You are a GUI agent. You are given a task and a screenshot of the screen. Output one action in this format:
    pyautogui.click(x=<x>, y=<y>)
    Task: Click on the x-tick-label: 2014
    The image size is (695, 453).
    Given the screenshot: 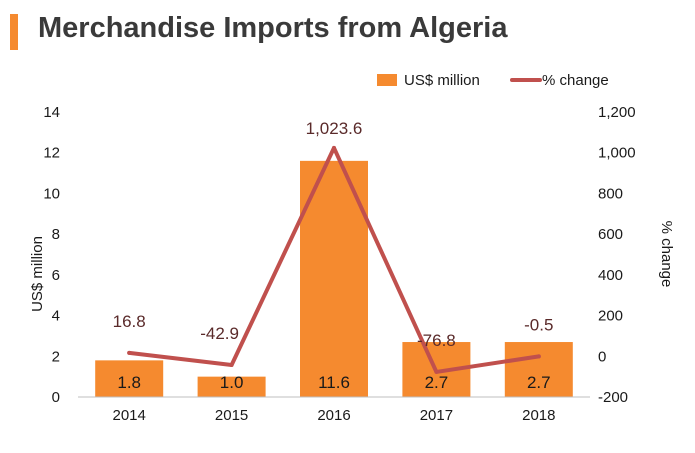 What is the action you would take?
    pyautogui.click(x=129, y=415)
    